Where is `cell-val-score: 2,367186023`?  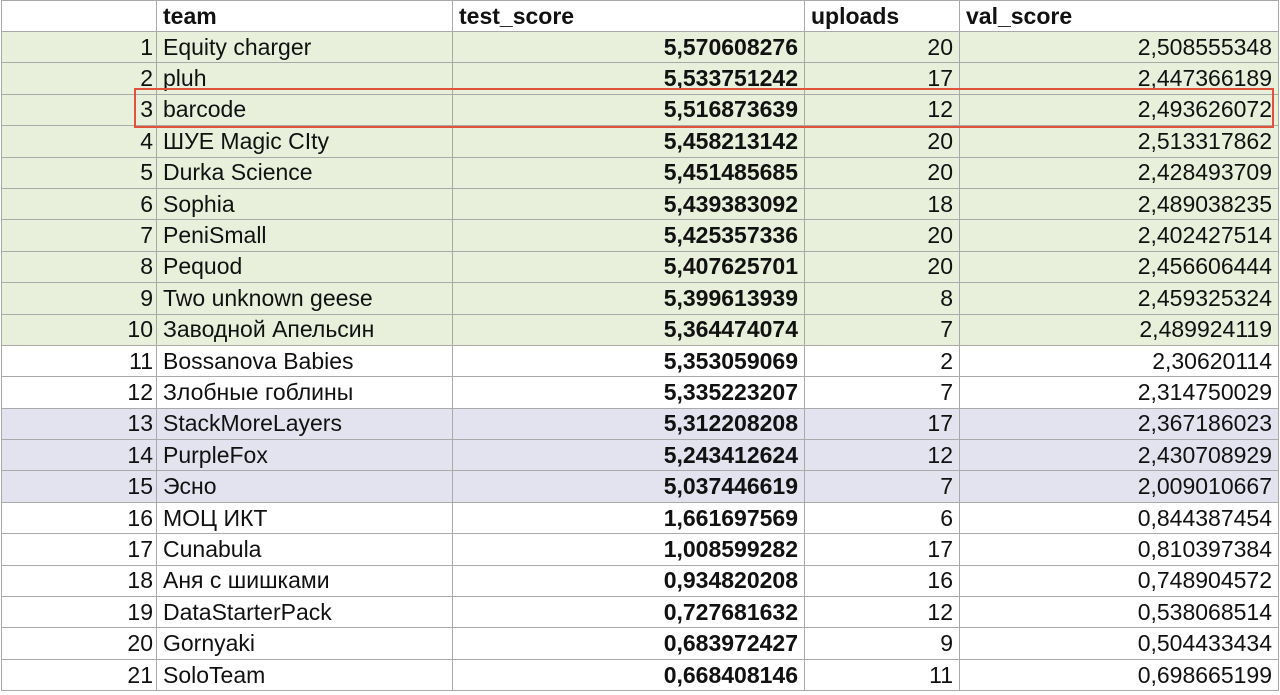 cell-val-score: 2,367186023 is located at coordinates (1119, 424).